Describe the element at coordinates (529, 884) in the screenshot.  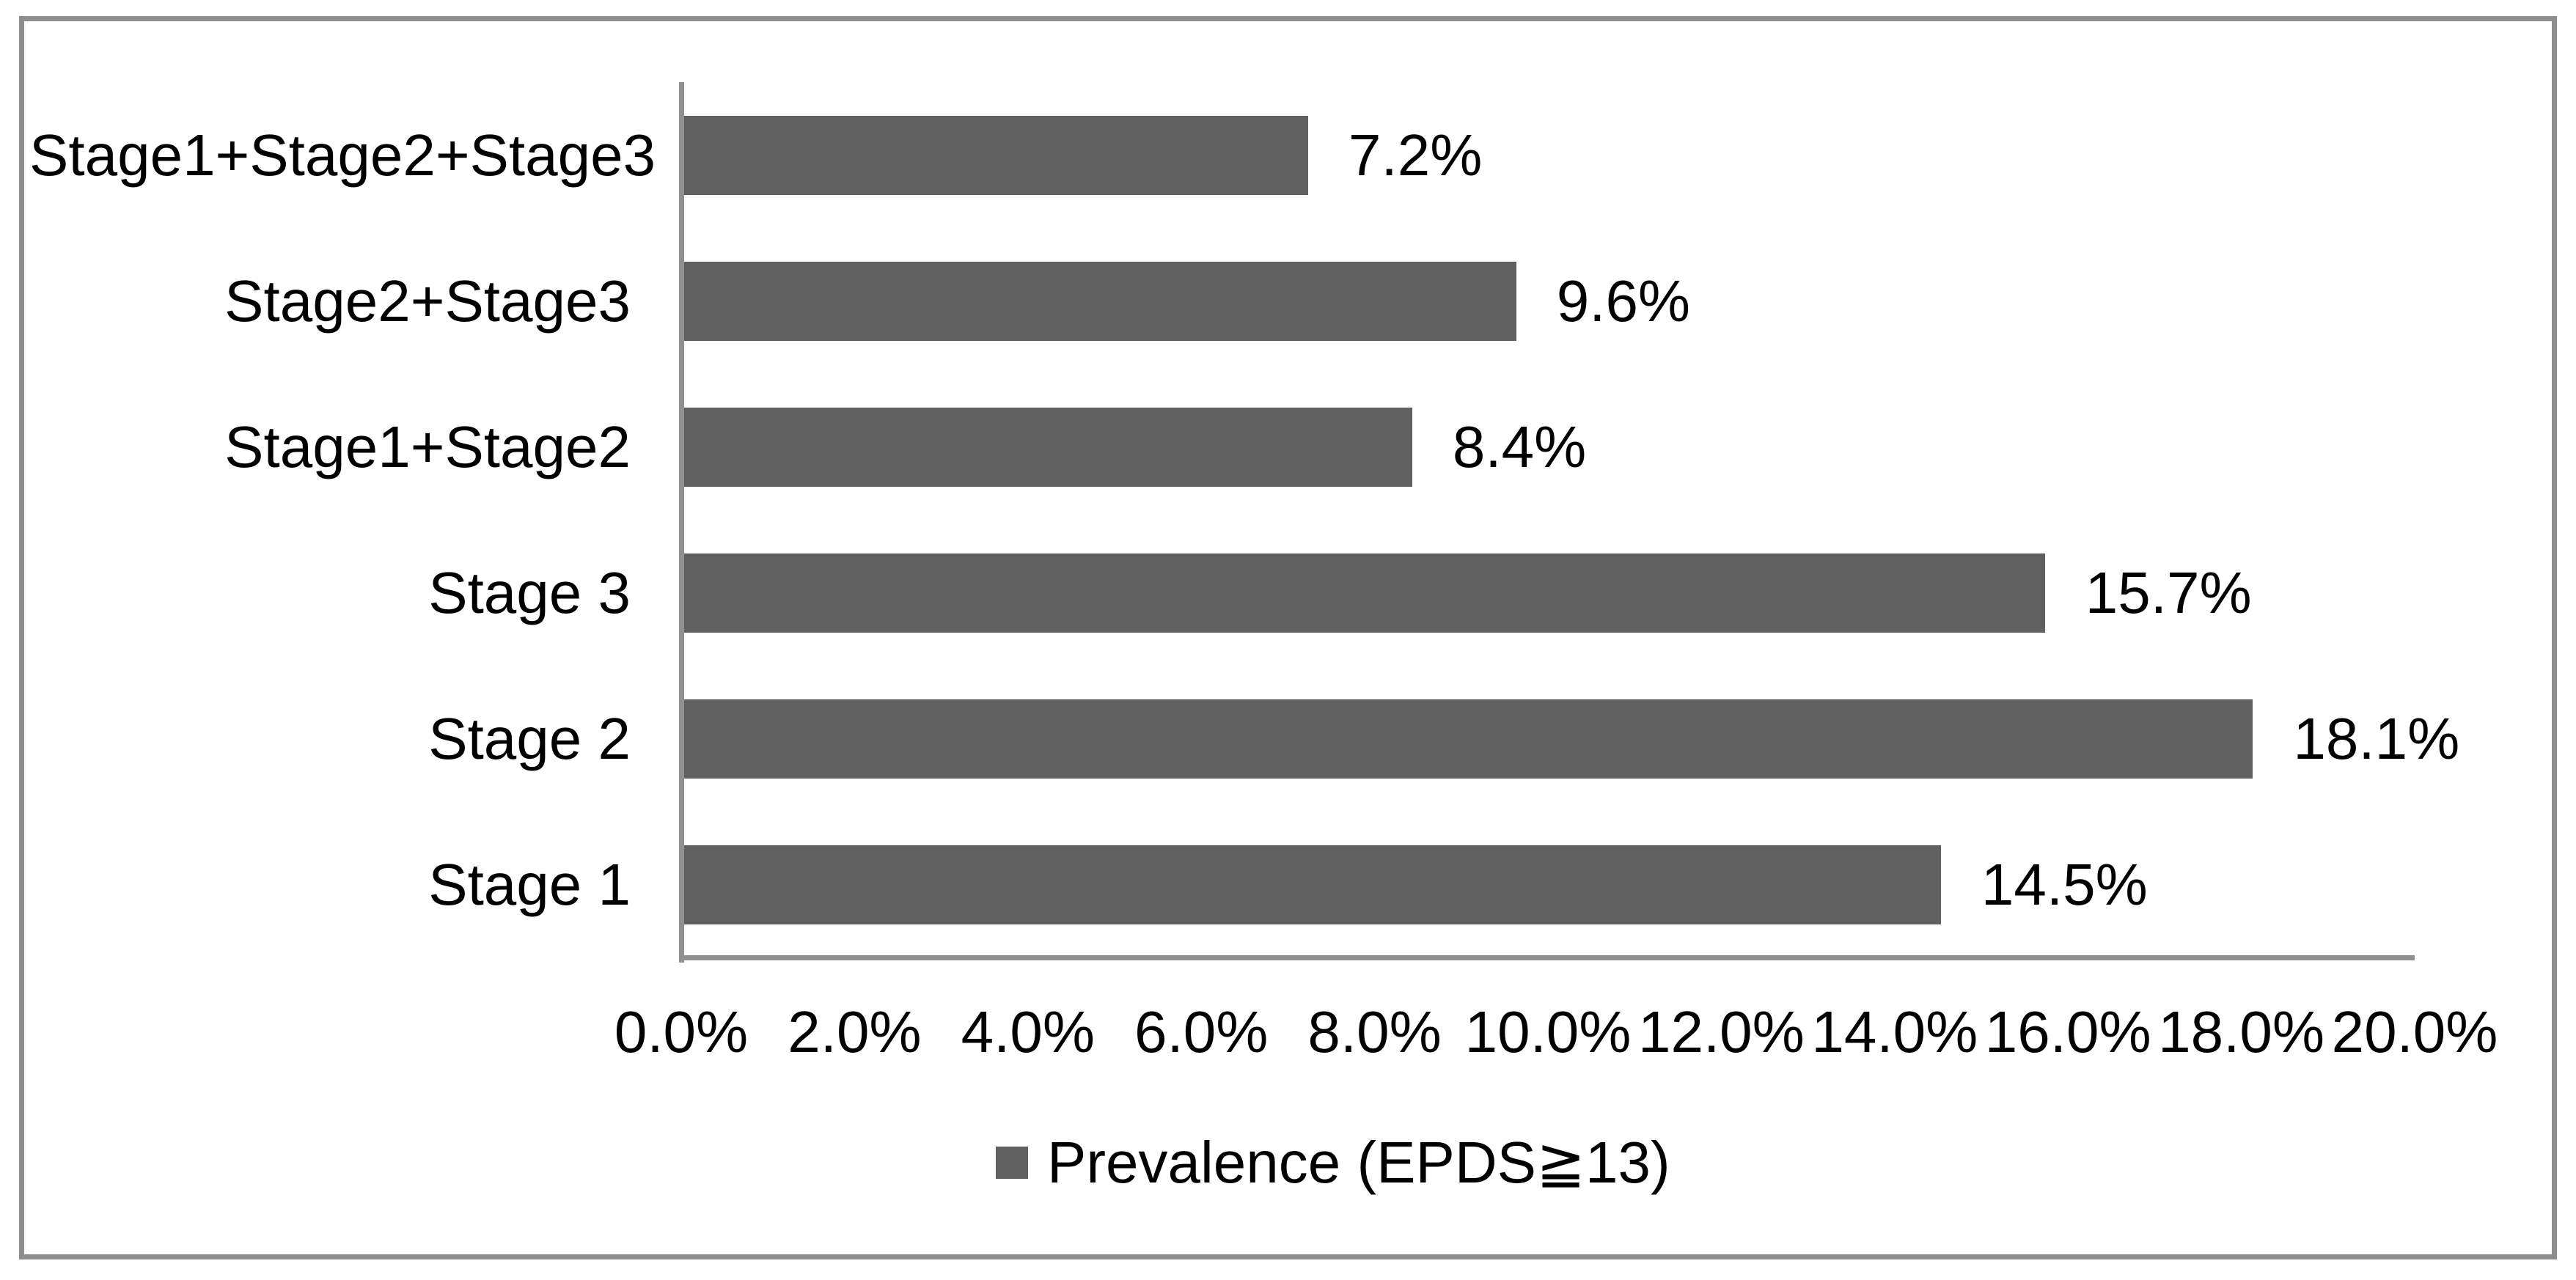
I see `category-label: Stage 1` at that location.